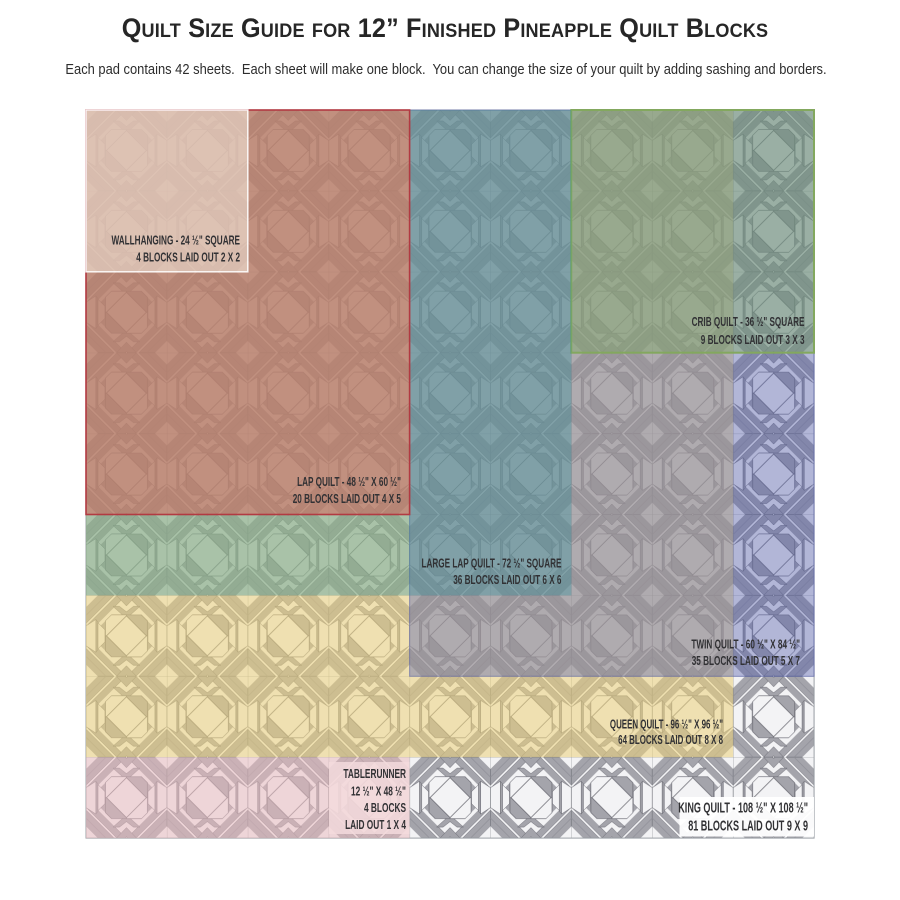 The height and width of the screenshot is (900, 900). Describe the element at coordinates (692, 231) in the screenshot. I see `crib-quilt-rect` at that location.